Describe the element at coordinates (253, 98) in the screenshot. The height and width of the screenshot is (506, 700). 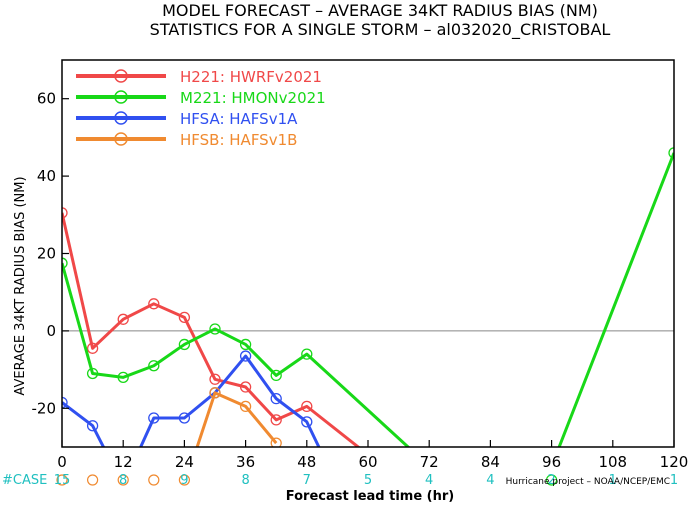
I see `legend-label-m221: M221: HMONv2021` at that location.